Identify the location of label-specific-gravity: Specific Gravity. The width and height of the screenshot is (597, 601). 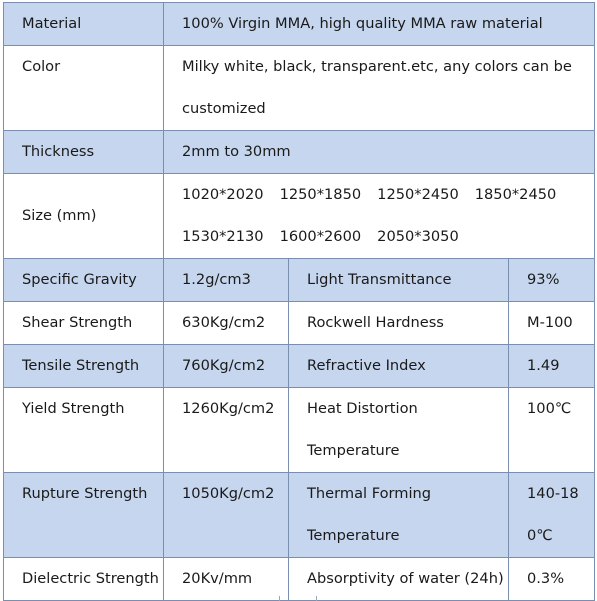
(83, 280).